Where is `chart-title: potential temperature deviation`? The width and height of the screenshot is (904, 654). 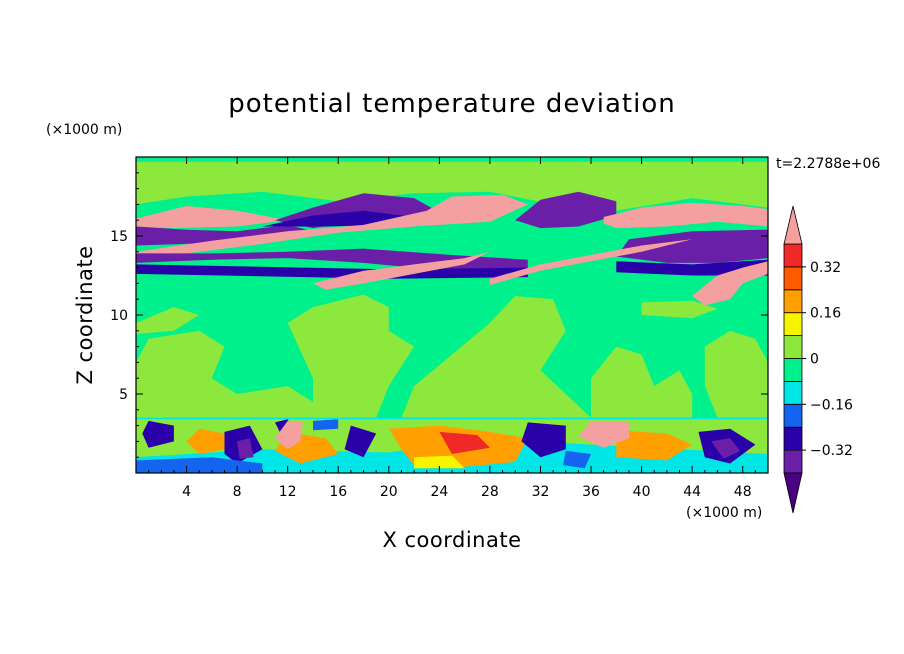 chart-title: potential temperature deviation is located at coordinates (451, 104).